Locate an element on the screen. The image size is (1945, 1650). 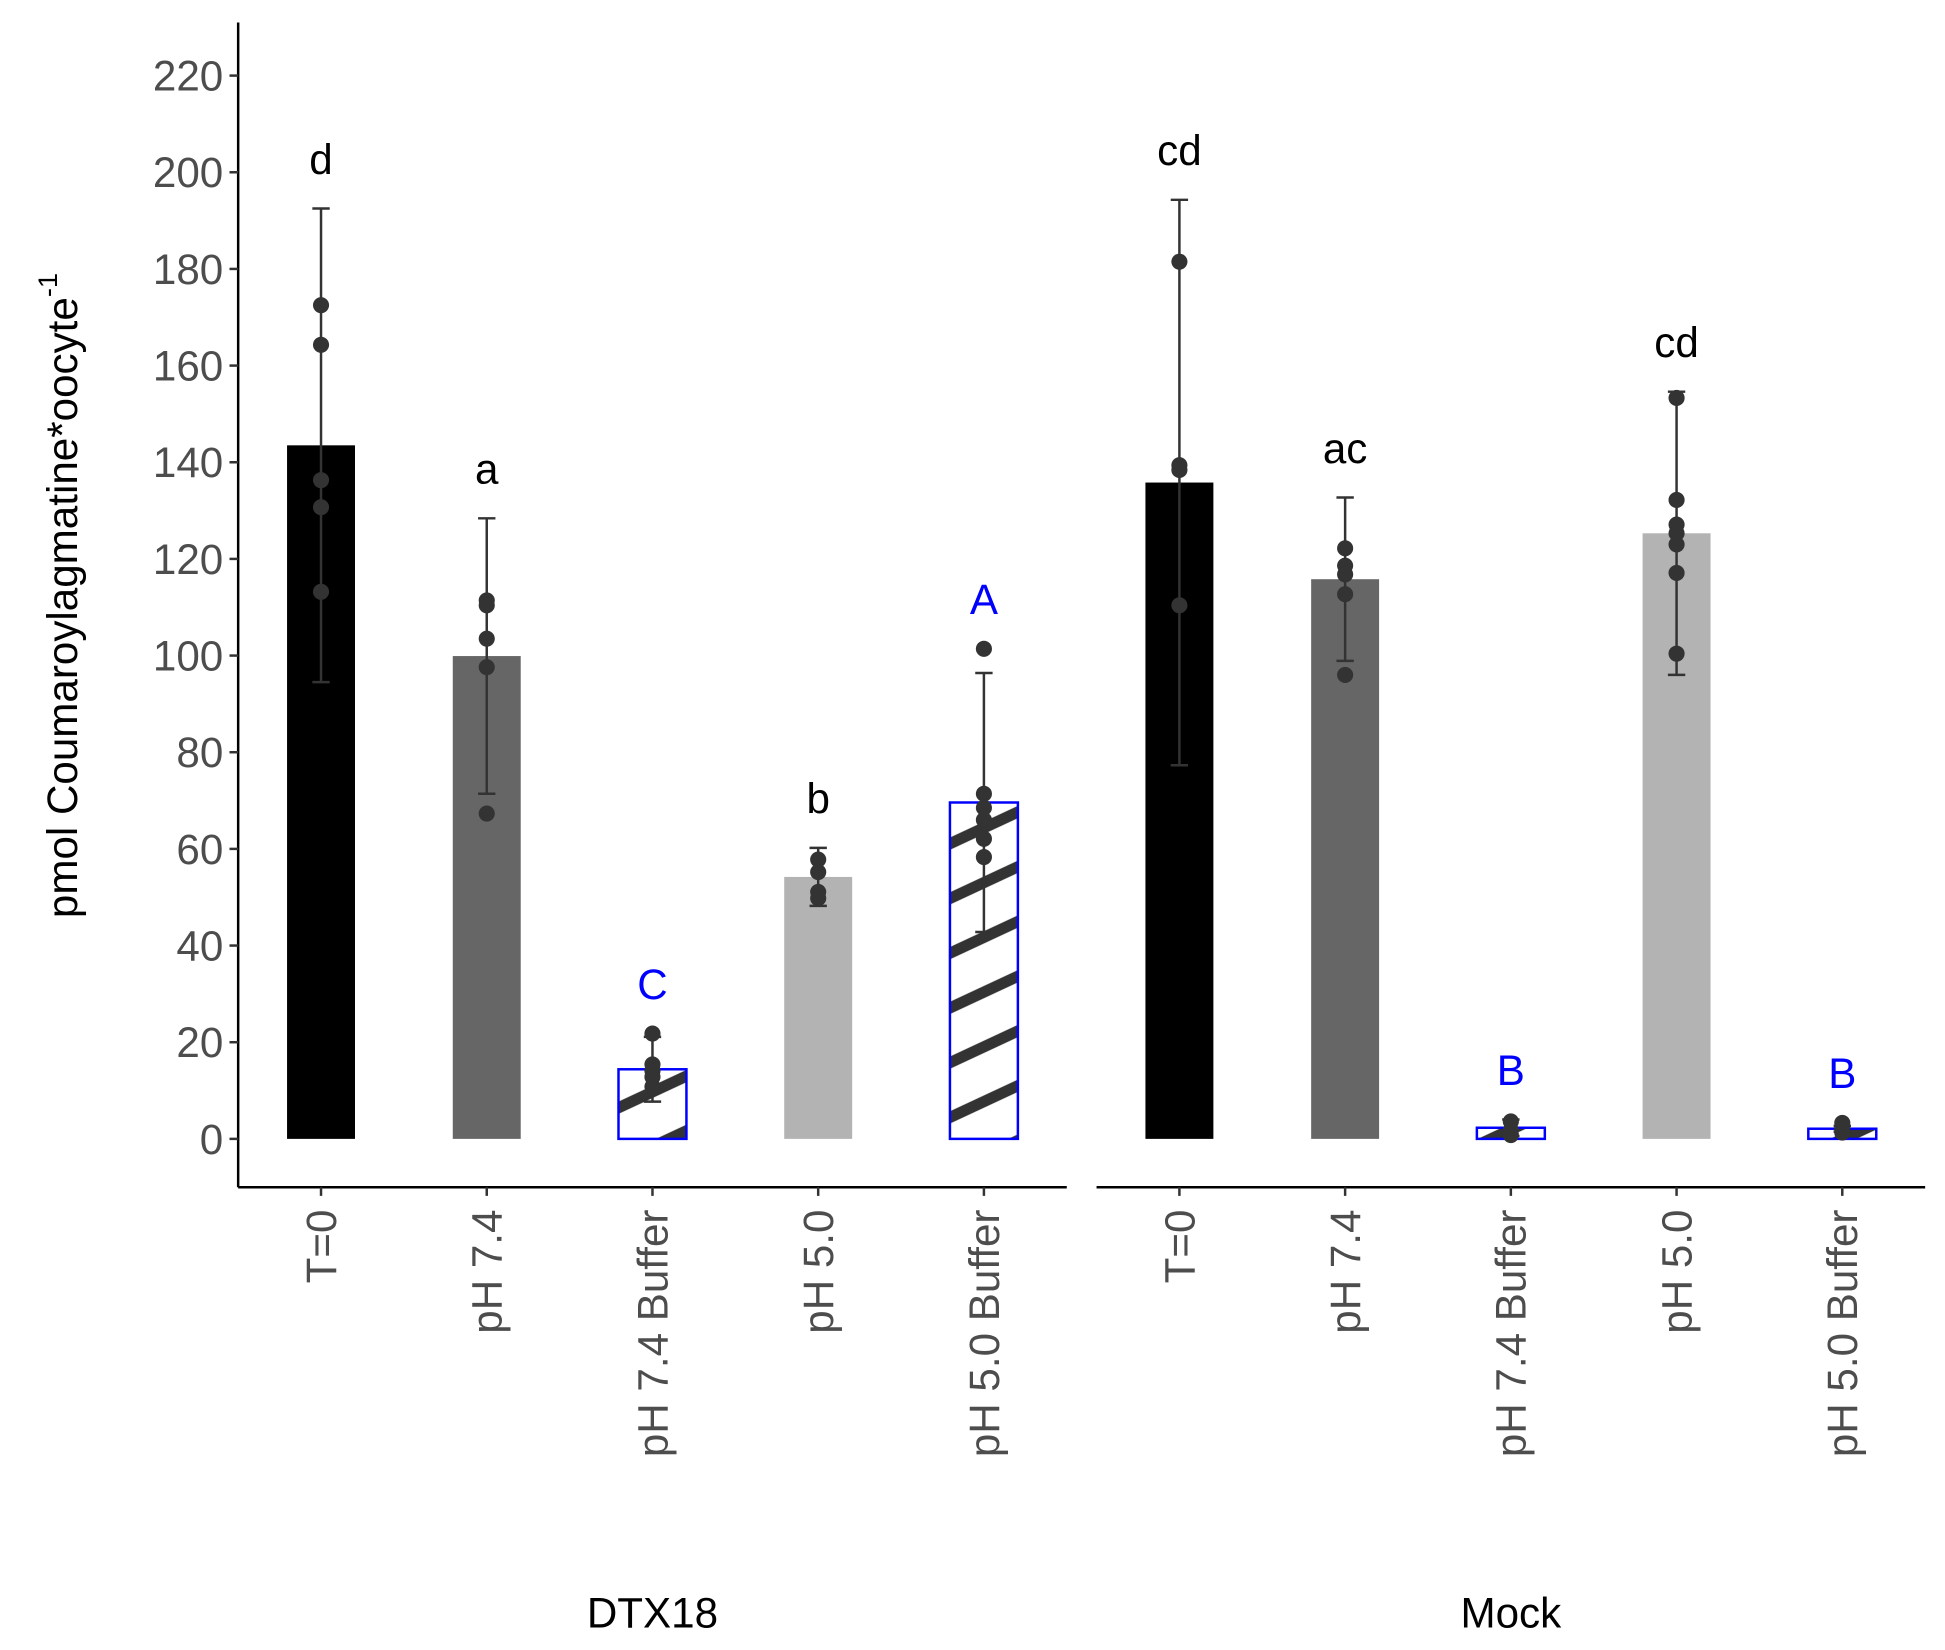
y-axis-label: pmol Coumaroylagmatine*oocyte-1 is located at coordinates (59, 595).